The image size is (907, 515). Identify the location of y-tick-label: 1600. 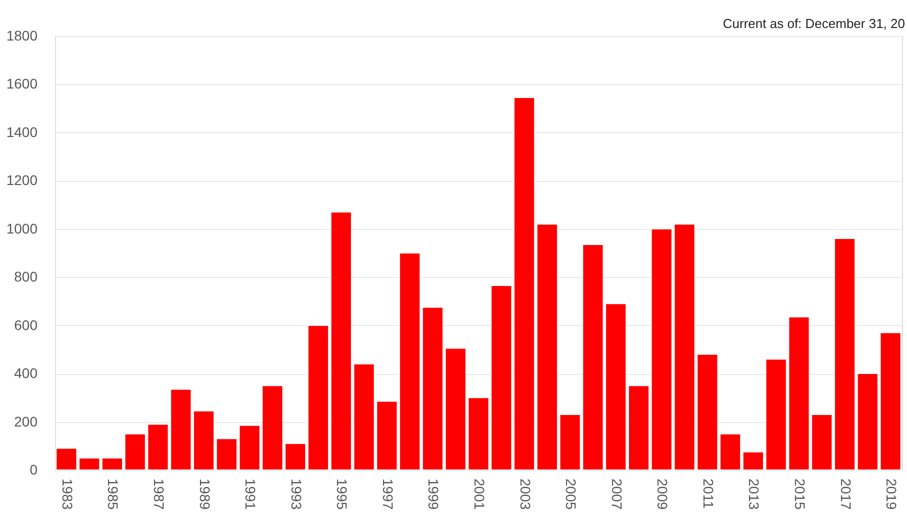
(22, 84).